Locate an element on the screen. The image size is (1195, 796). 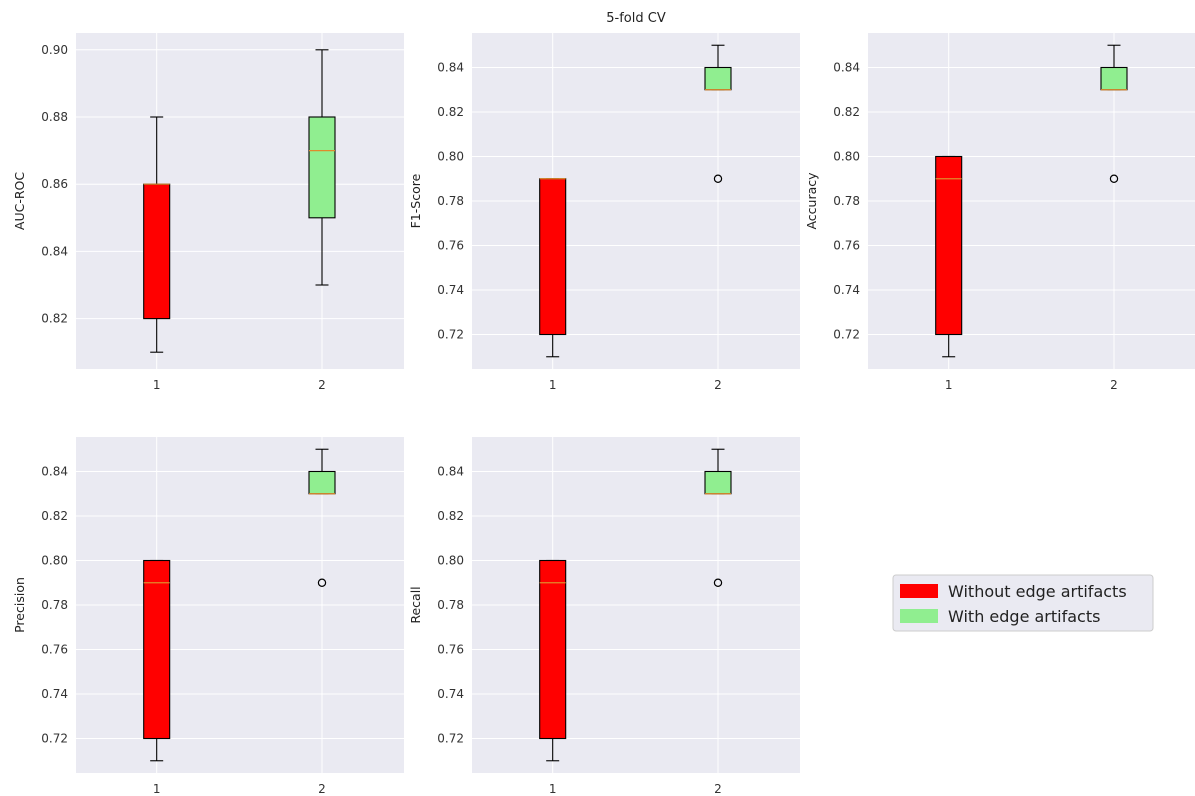
legend-frame is located at coordinates (1023, 603).